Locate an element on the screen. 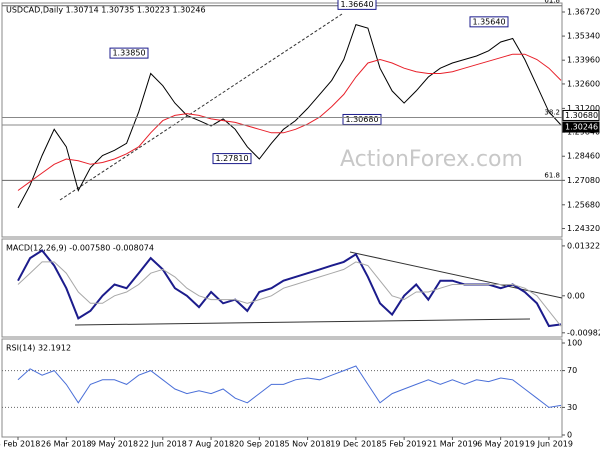 The width and height of the screenshot is (600, 450). x-tick-label: 19 Jun 2019 is located at coordinates (549, 444).